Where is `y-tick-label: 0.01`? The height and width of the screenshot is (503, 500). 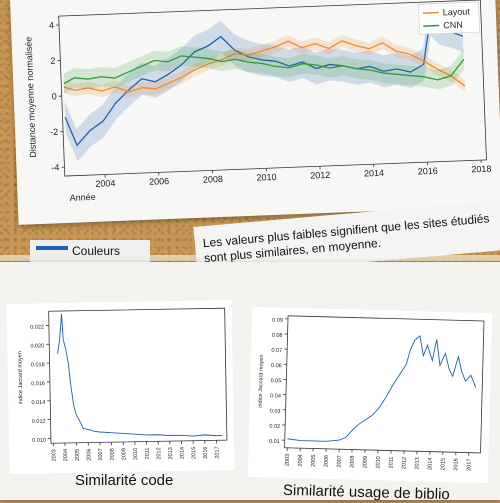 y-tick-label: 0.01 is located at coordinates (274, 442).